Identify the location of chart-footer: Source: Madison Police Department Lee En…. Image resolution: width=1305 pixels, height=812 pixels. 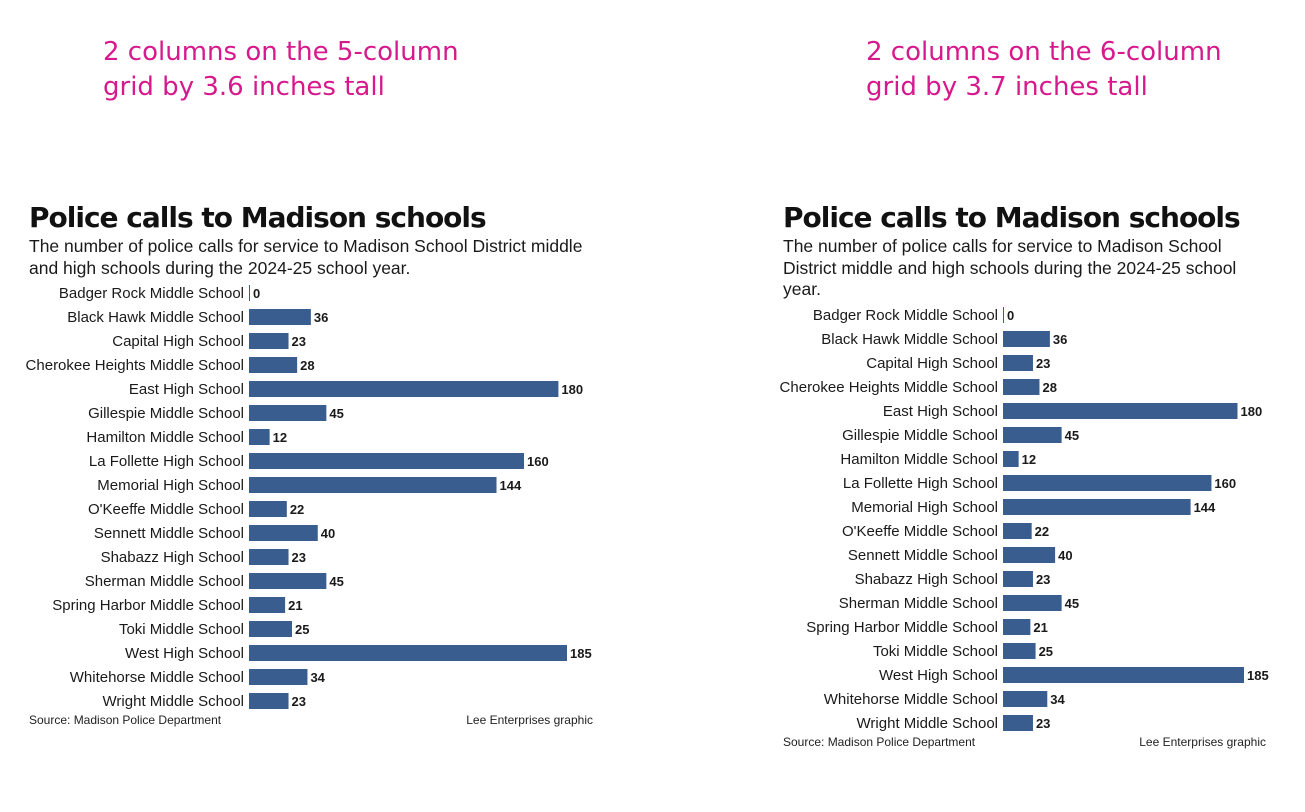
(1024, 742).